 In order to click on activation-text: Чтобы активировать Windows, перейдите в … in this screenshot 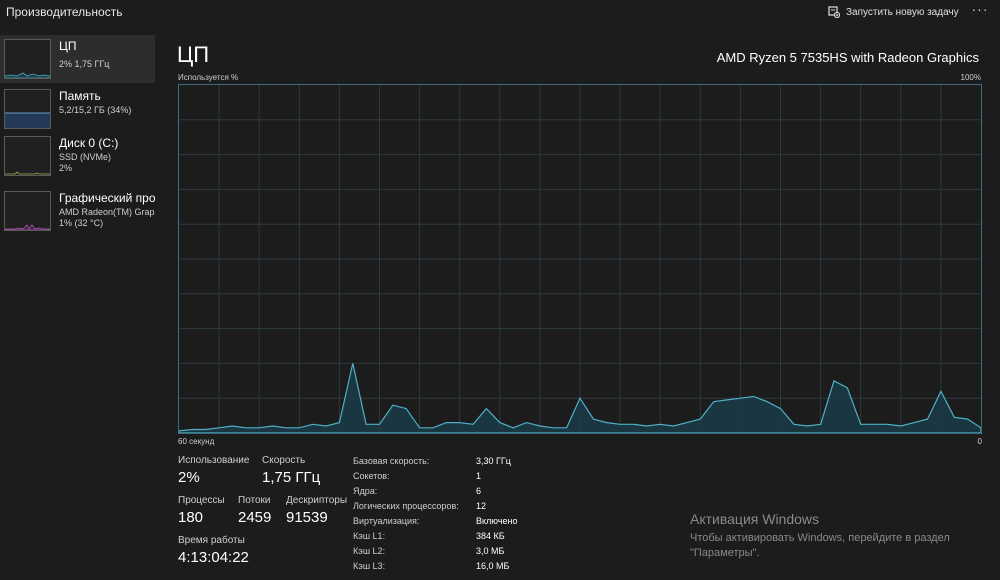, I will do `click(820, 545)`.